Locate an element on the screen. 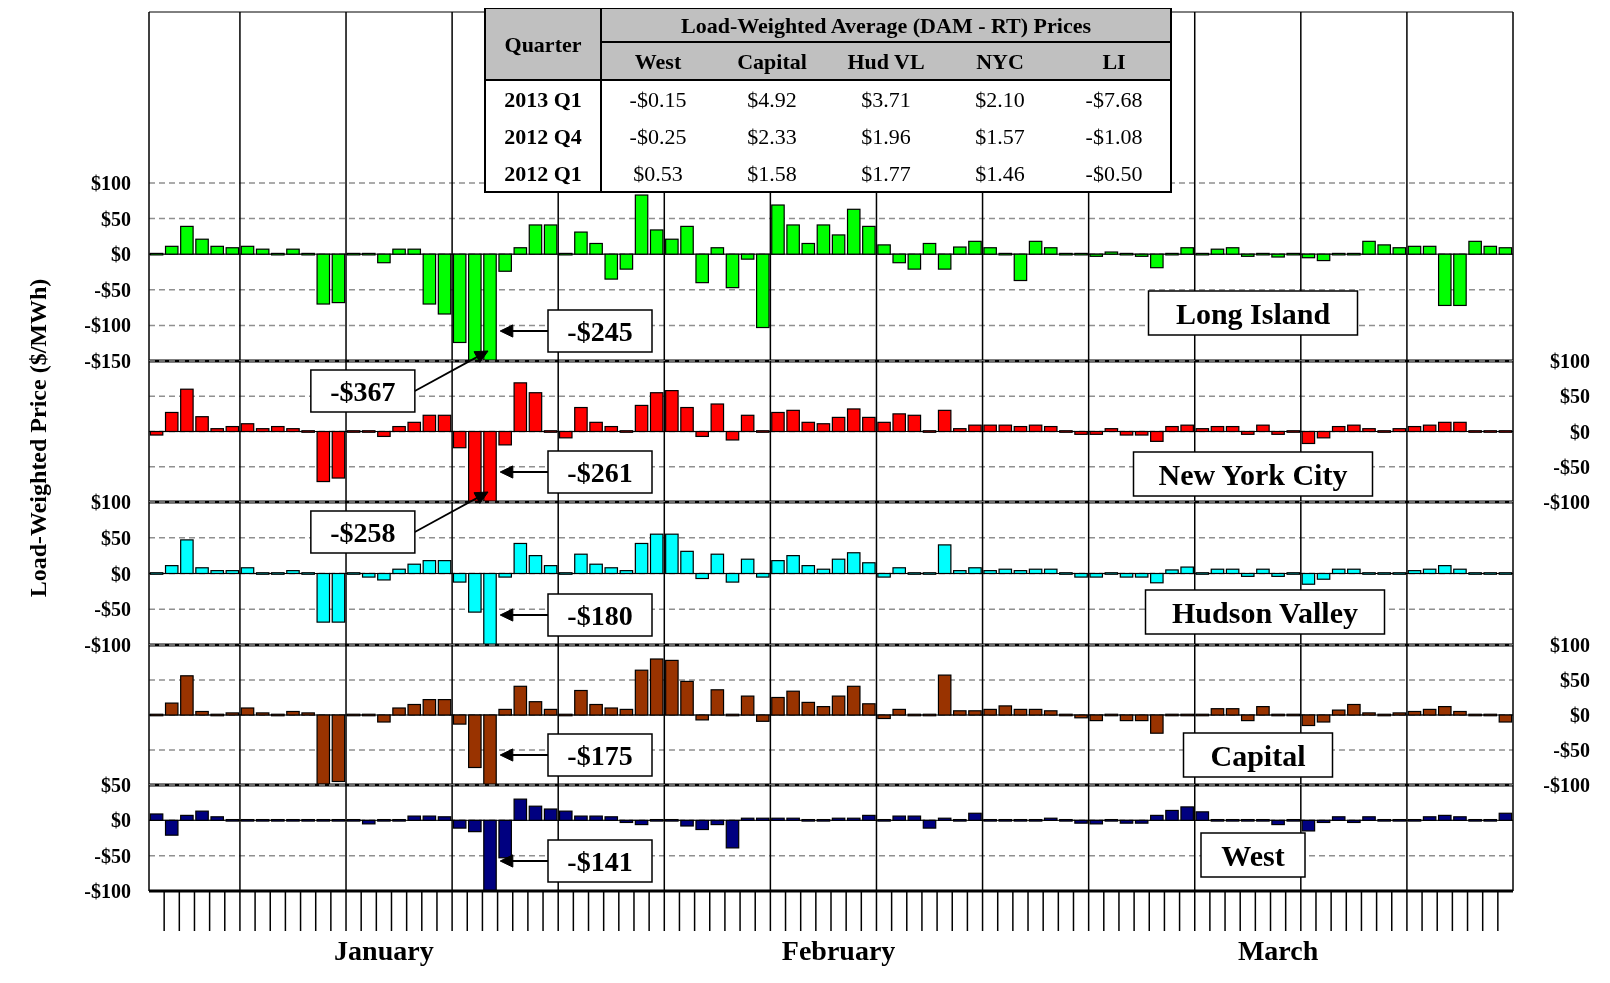 The height and width of the screenshot is (983, 1610). annotation: -$175 is located at coordinates (600, 755).